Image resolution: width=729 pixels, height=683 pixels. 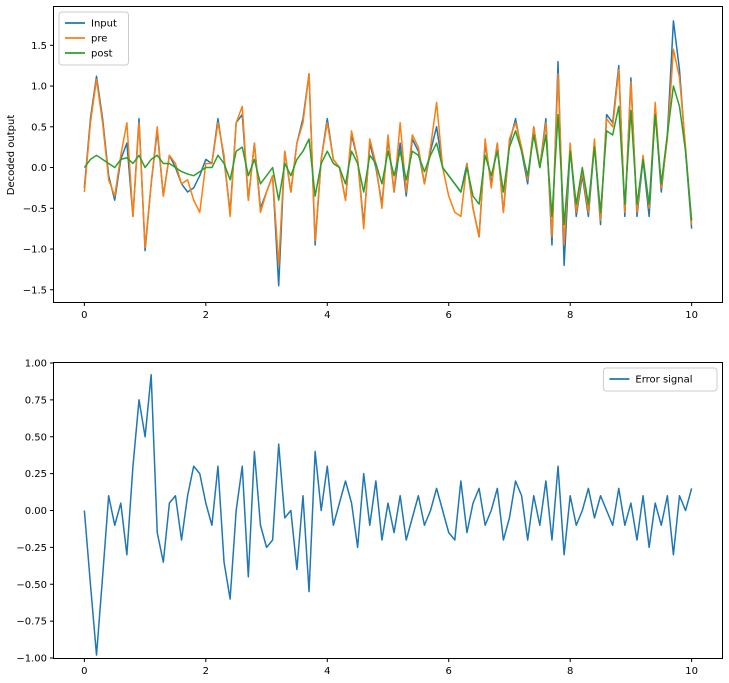 I want to click on legend: Error signal, so click(x=660, y=379).